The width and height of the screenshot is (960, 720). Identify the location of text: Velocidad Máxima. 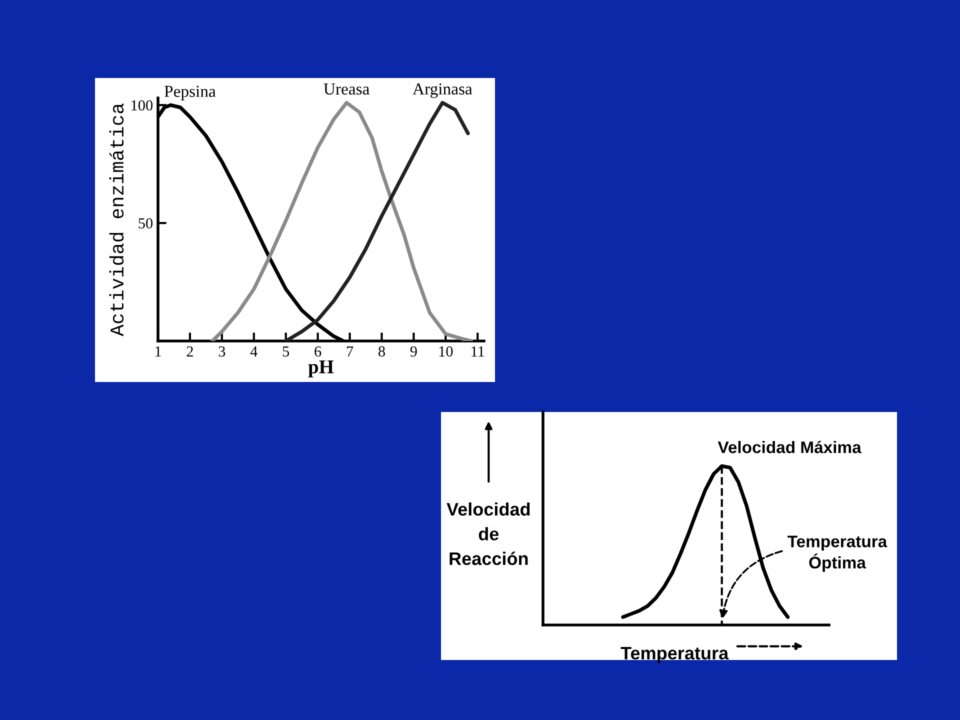
(790, 447).